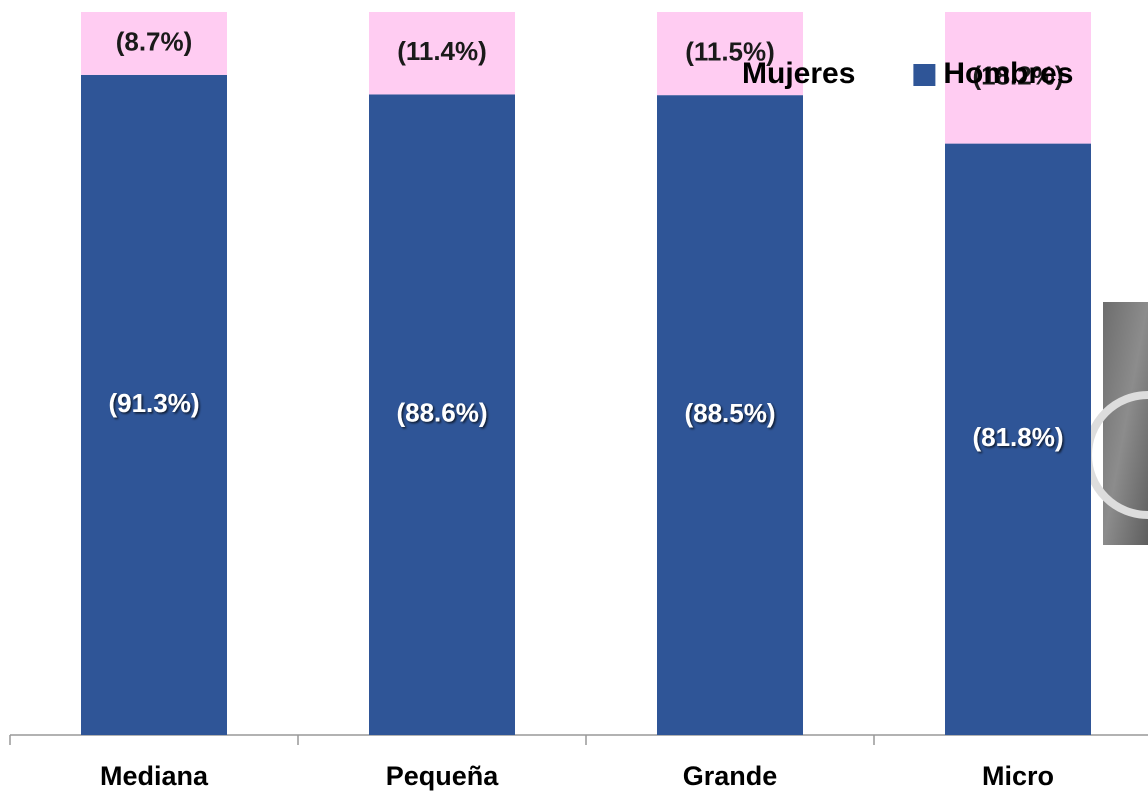 This screenshot has width=1148, height=797. I want to click on value-label: (18.2%), so click(1017, 76).